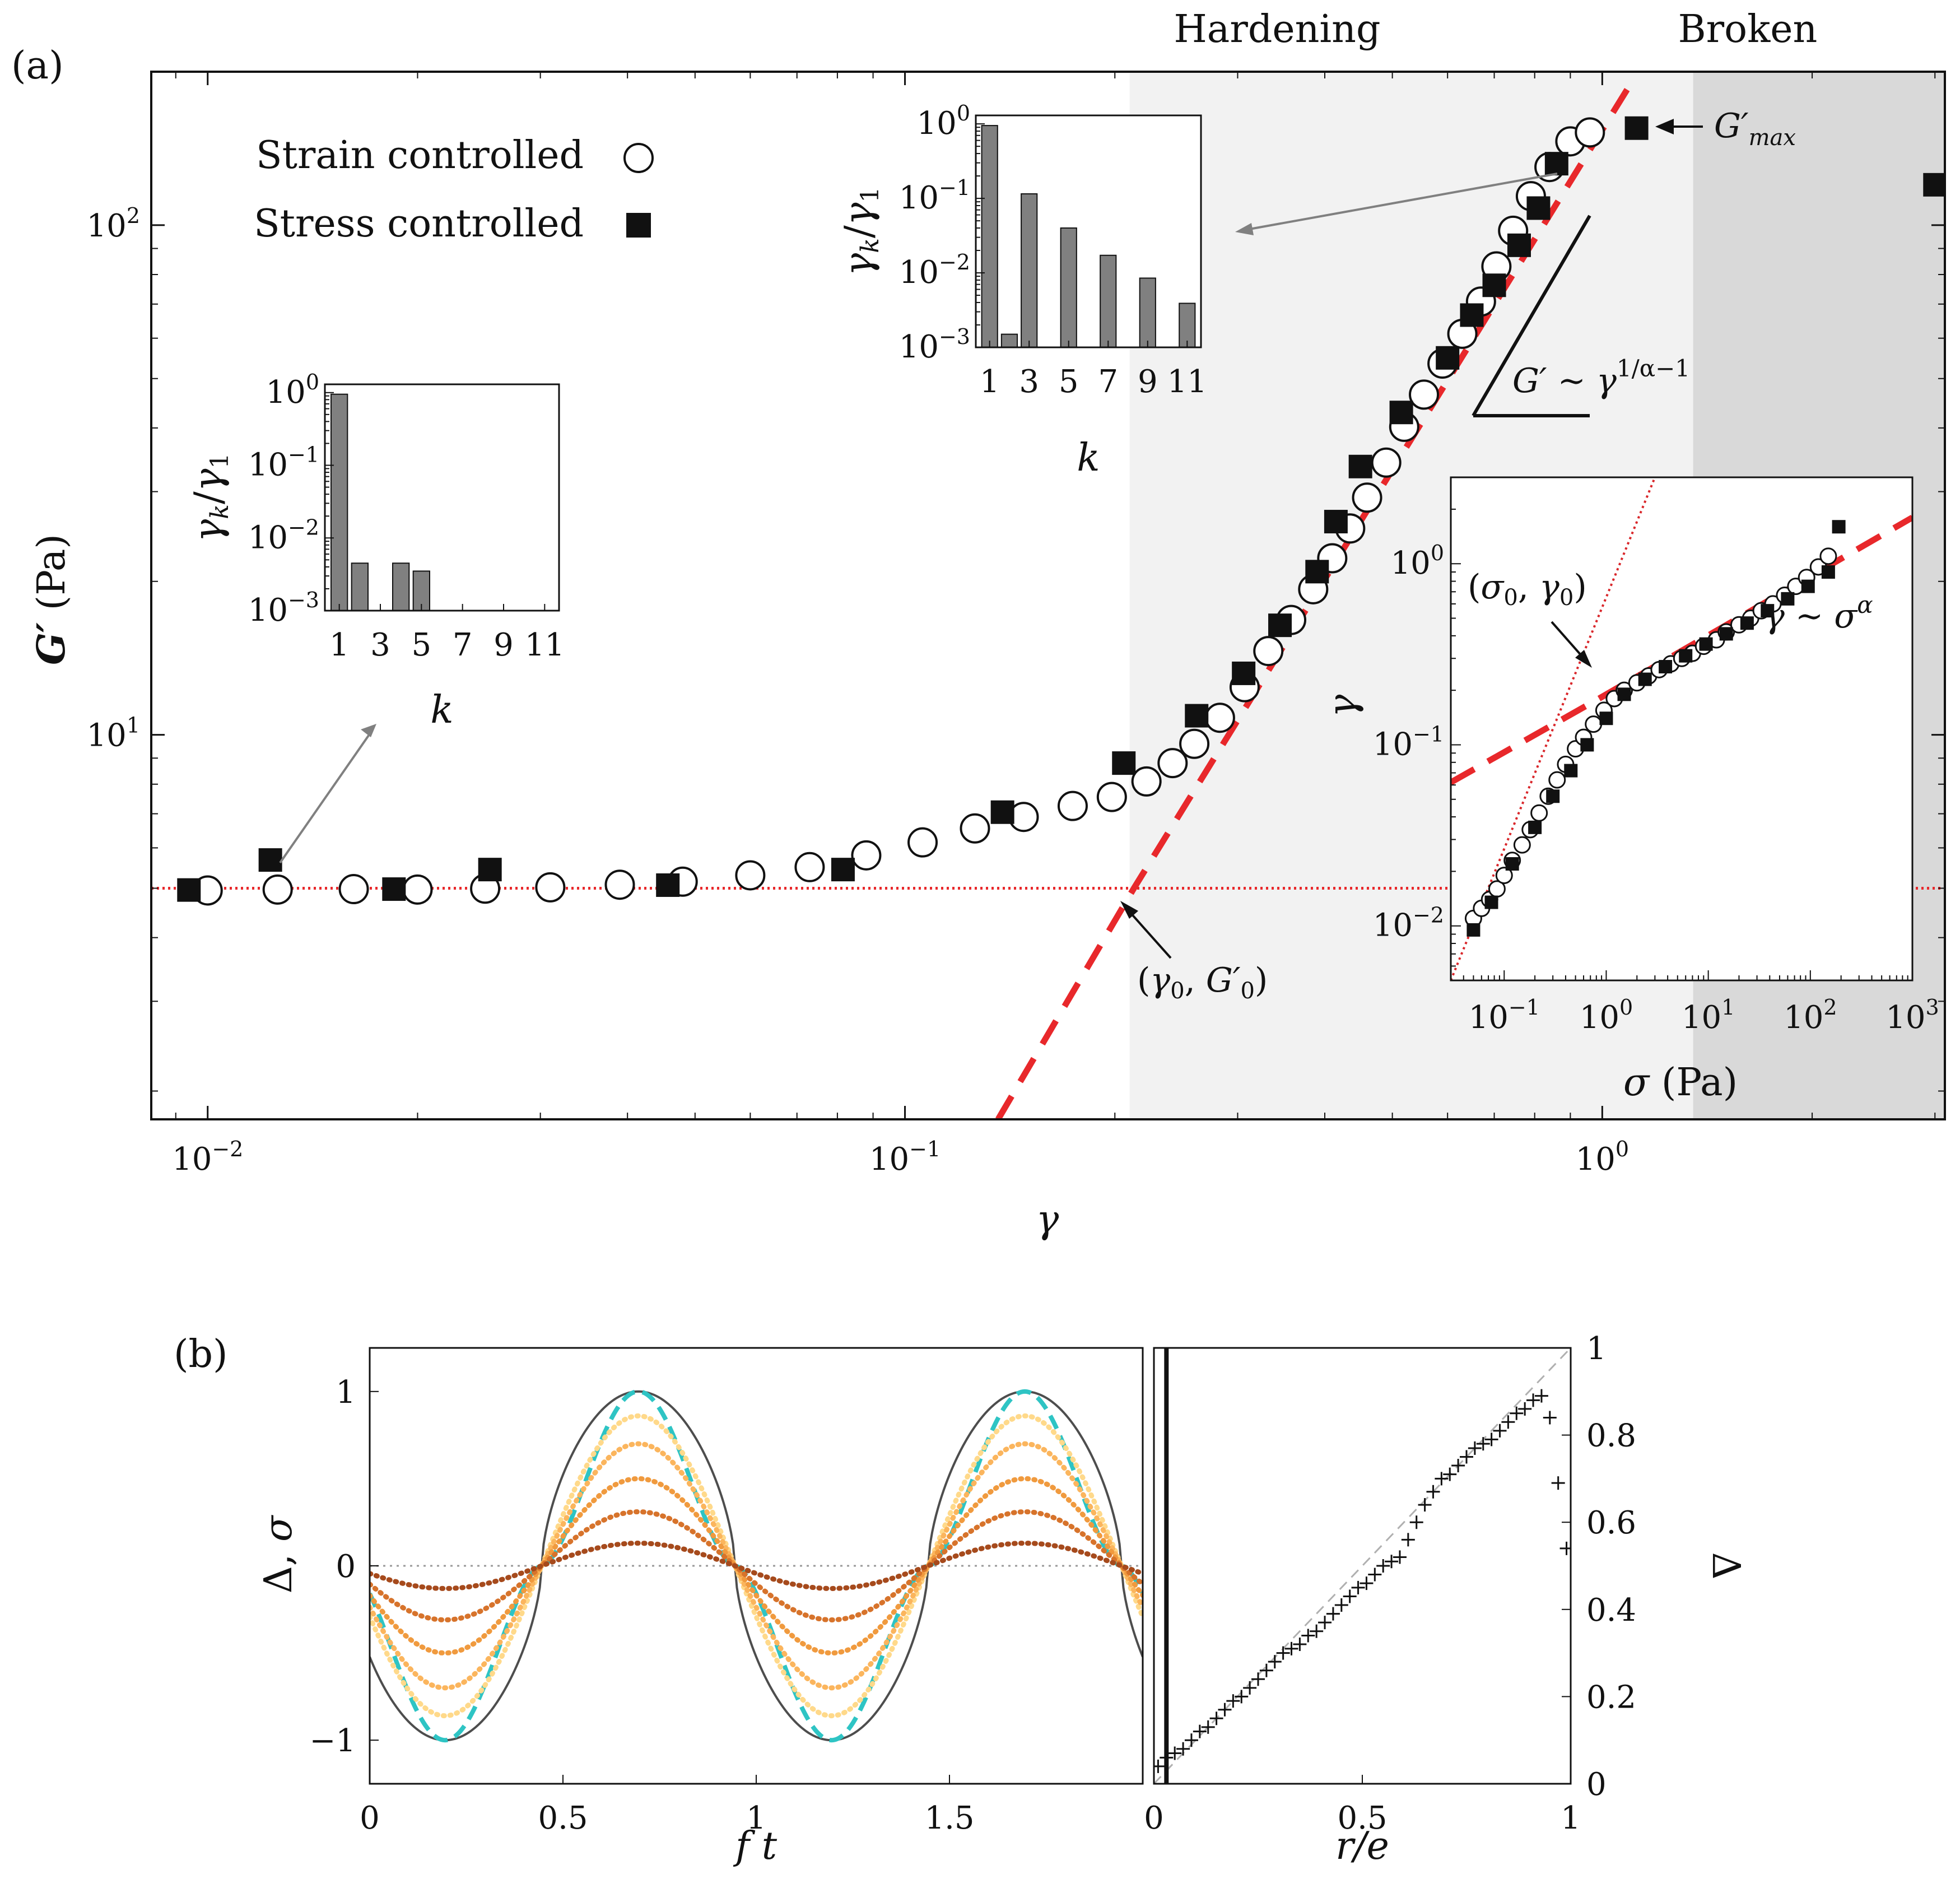 This screenshot has width=1960, height=1879. I want to click on inset-top-bg, so click(1088, 231).